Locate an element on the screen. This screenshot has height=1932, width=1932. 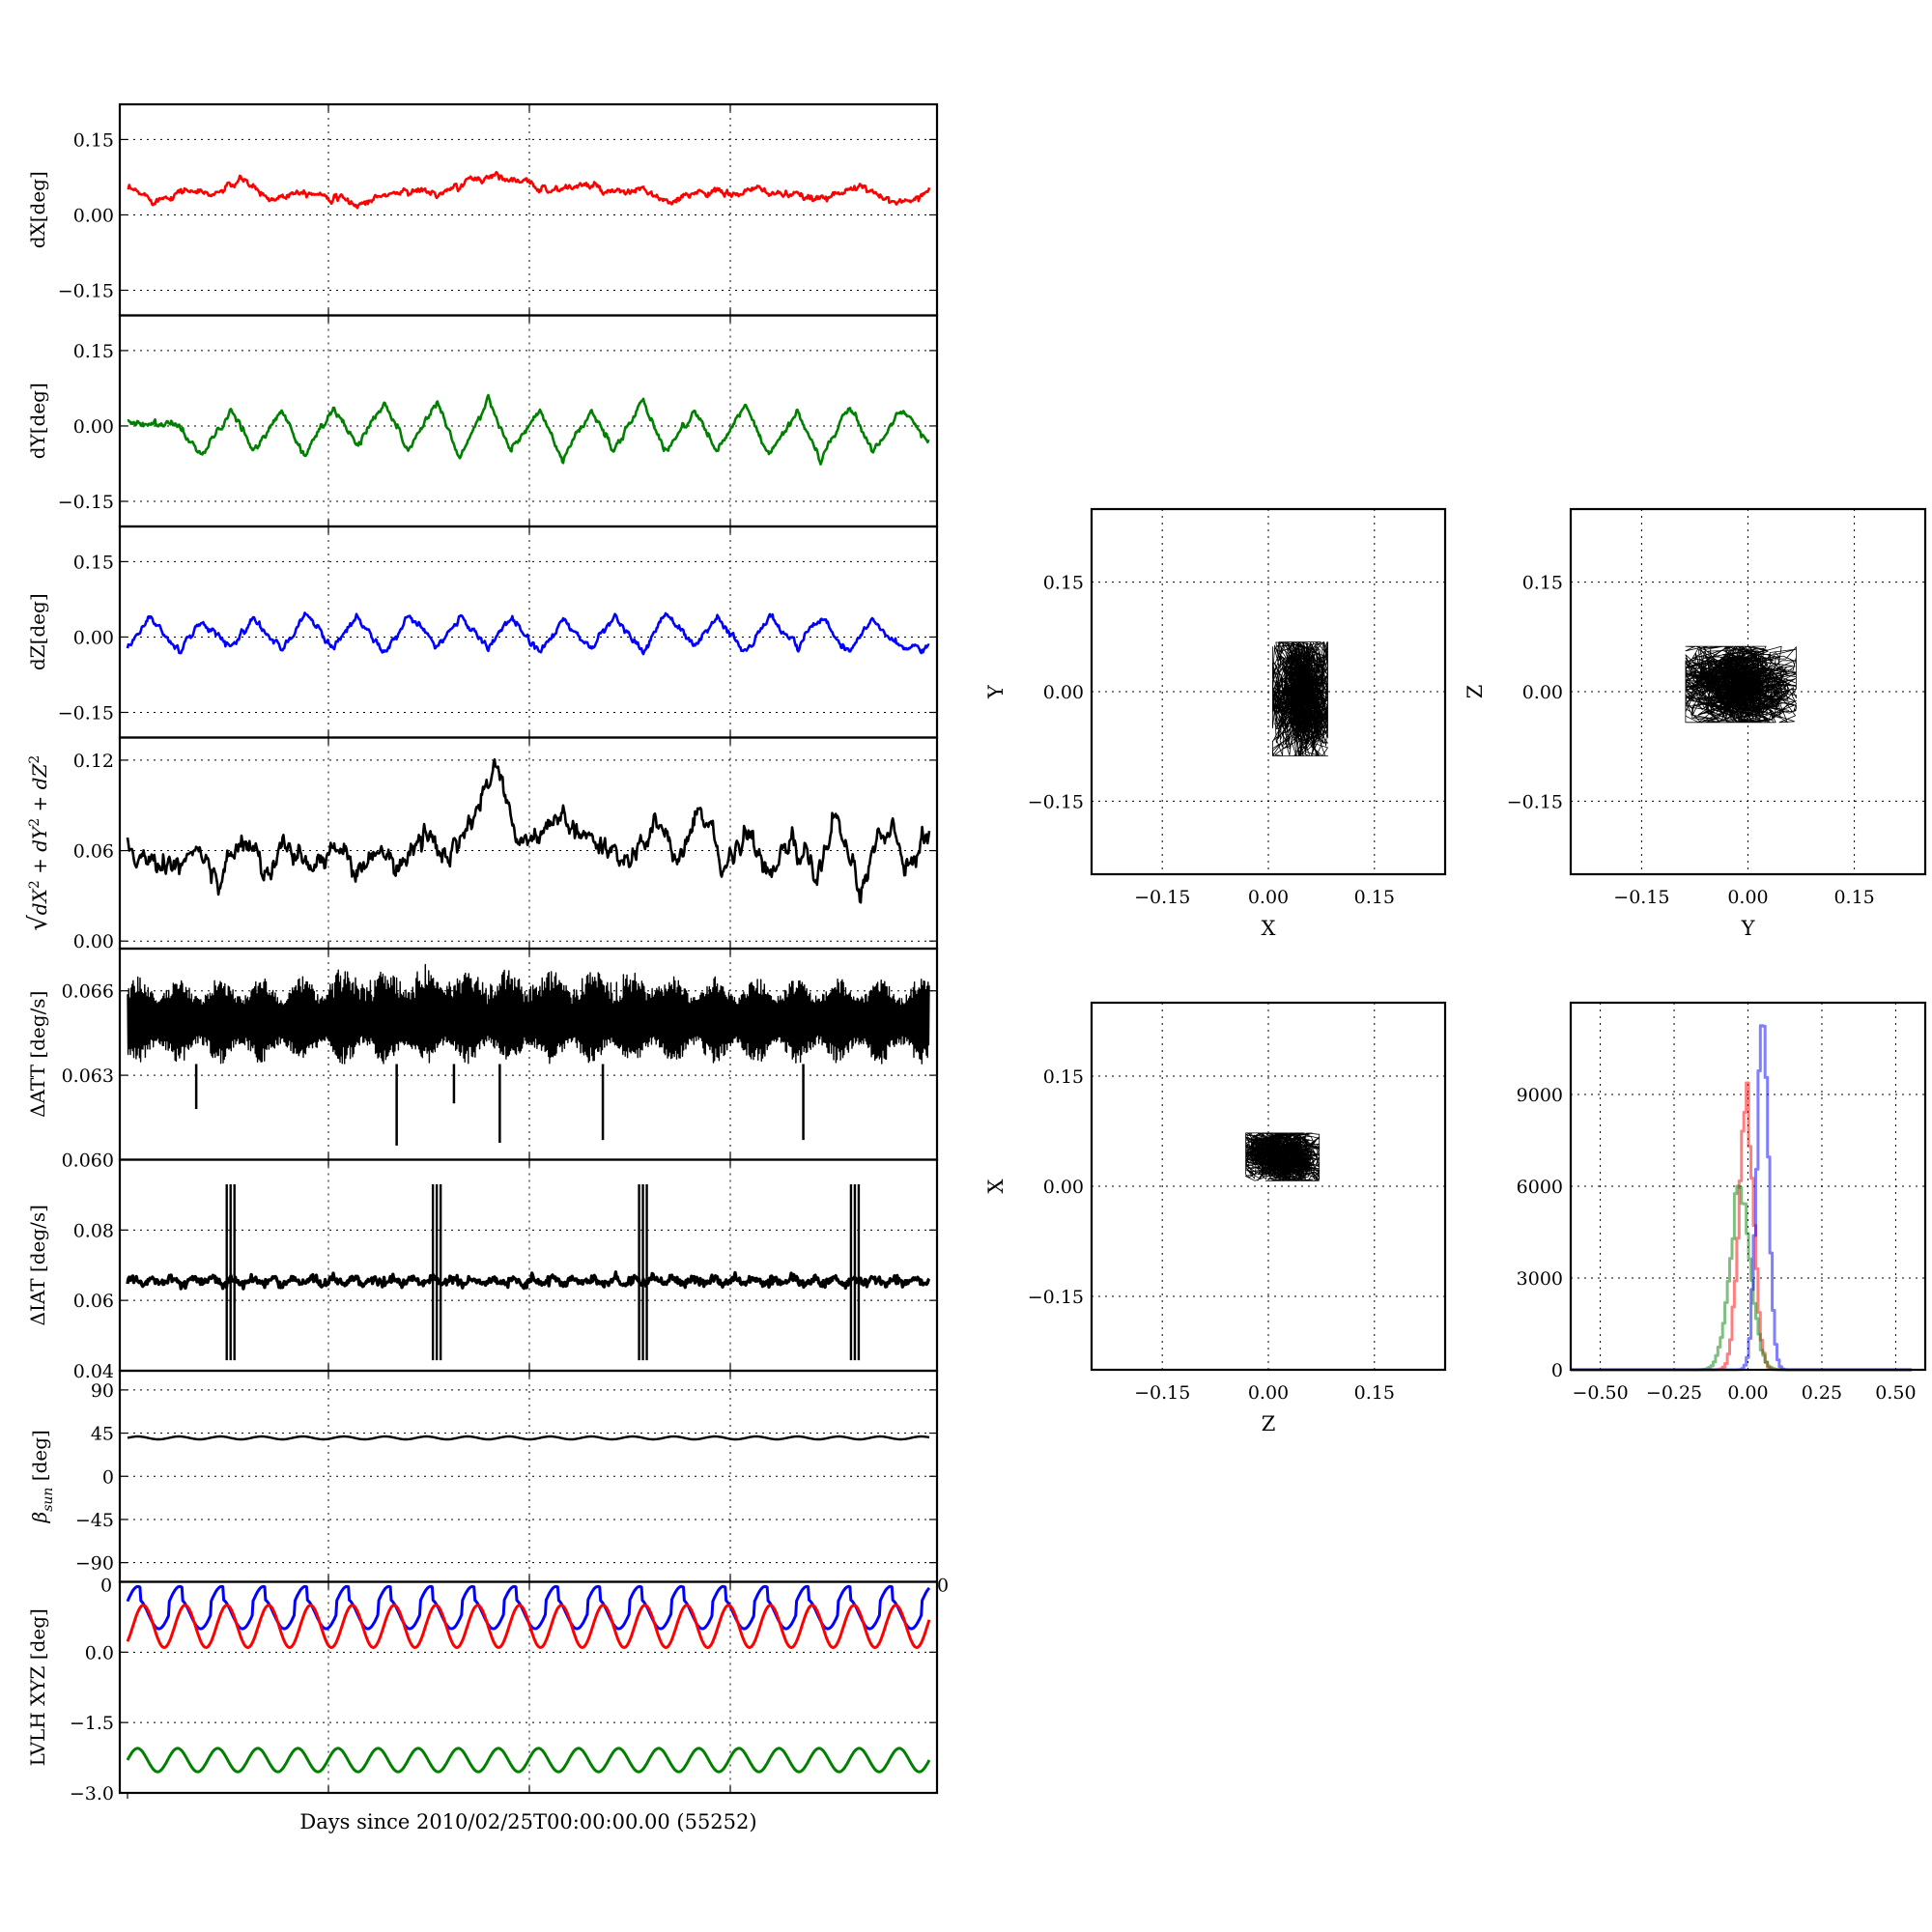
xy-trajectory is located at coordinates (1300, 698).